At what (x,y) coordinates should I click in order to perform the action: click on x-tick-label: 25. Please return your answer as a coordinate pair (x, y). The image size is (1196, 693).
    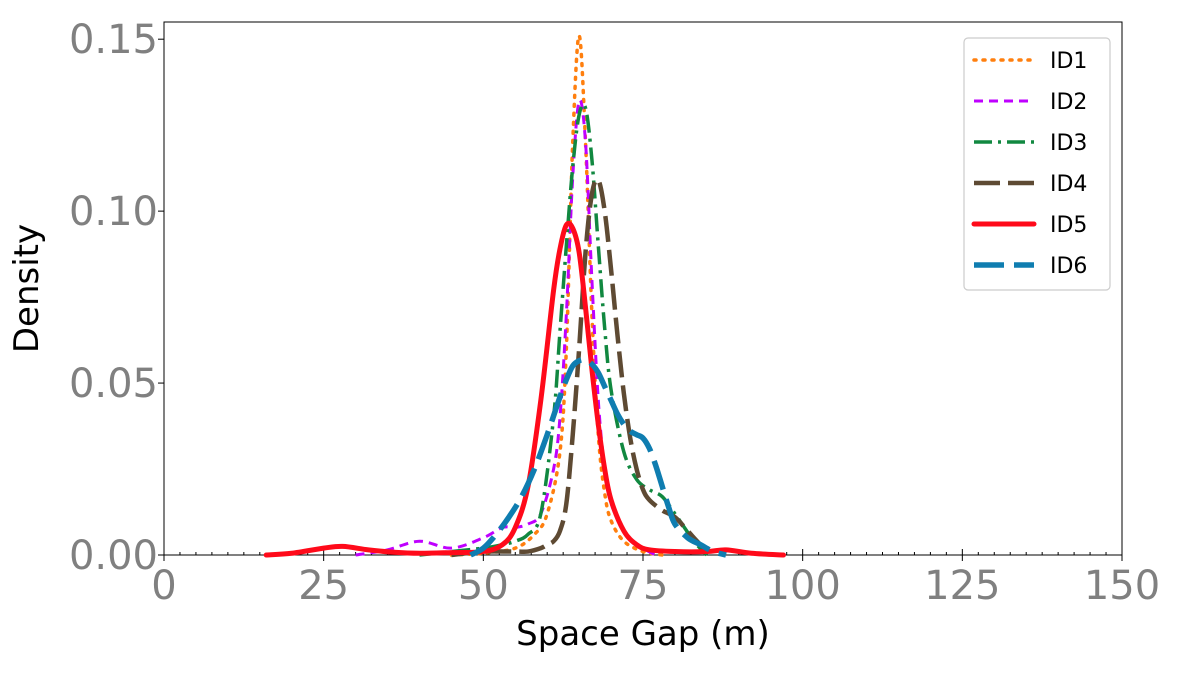
    Looking at the image, I should click on (323, 586).